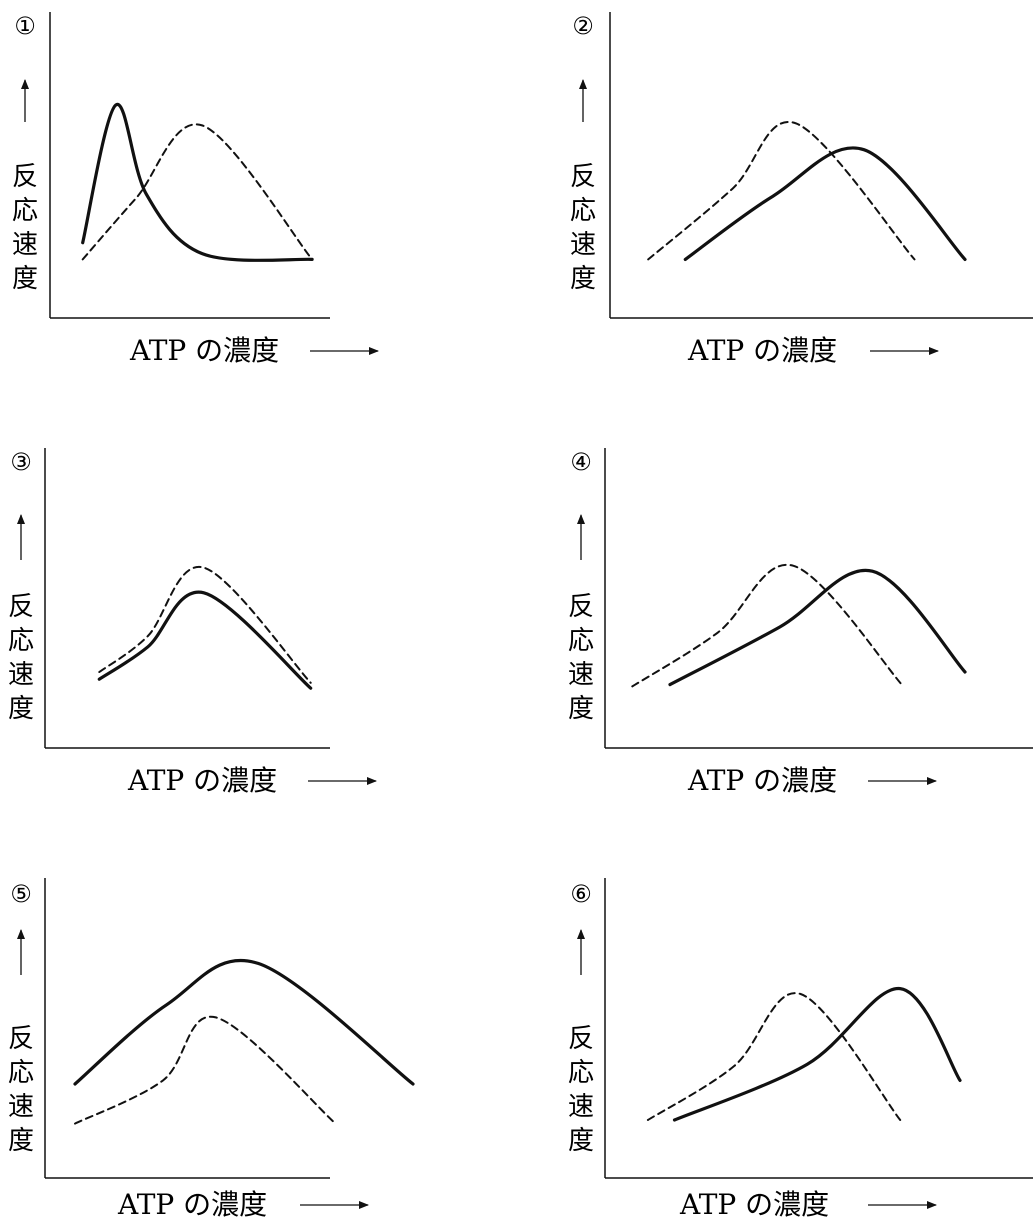 The height and width of the screenshot is (1225, 1033). I want to click on panel-number: ④, so click(581, 462).